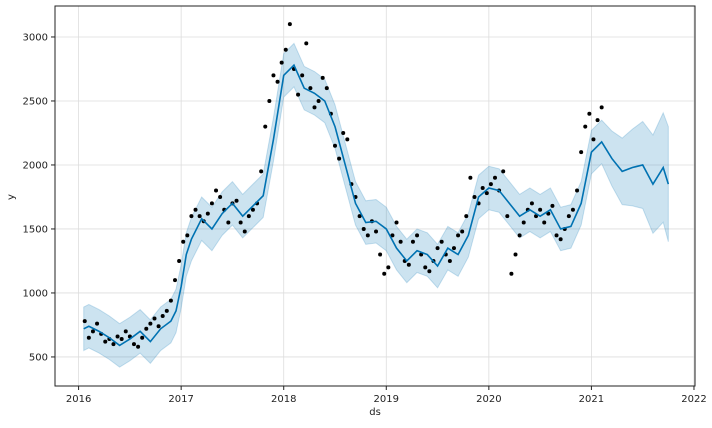  What do you see at coordinates (38, 357) in the screenshot?
I see `y-tick-label: 500` at bounding box center [38, 357].